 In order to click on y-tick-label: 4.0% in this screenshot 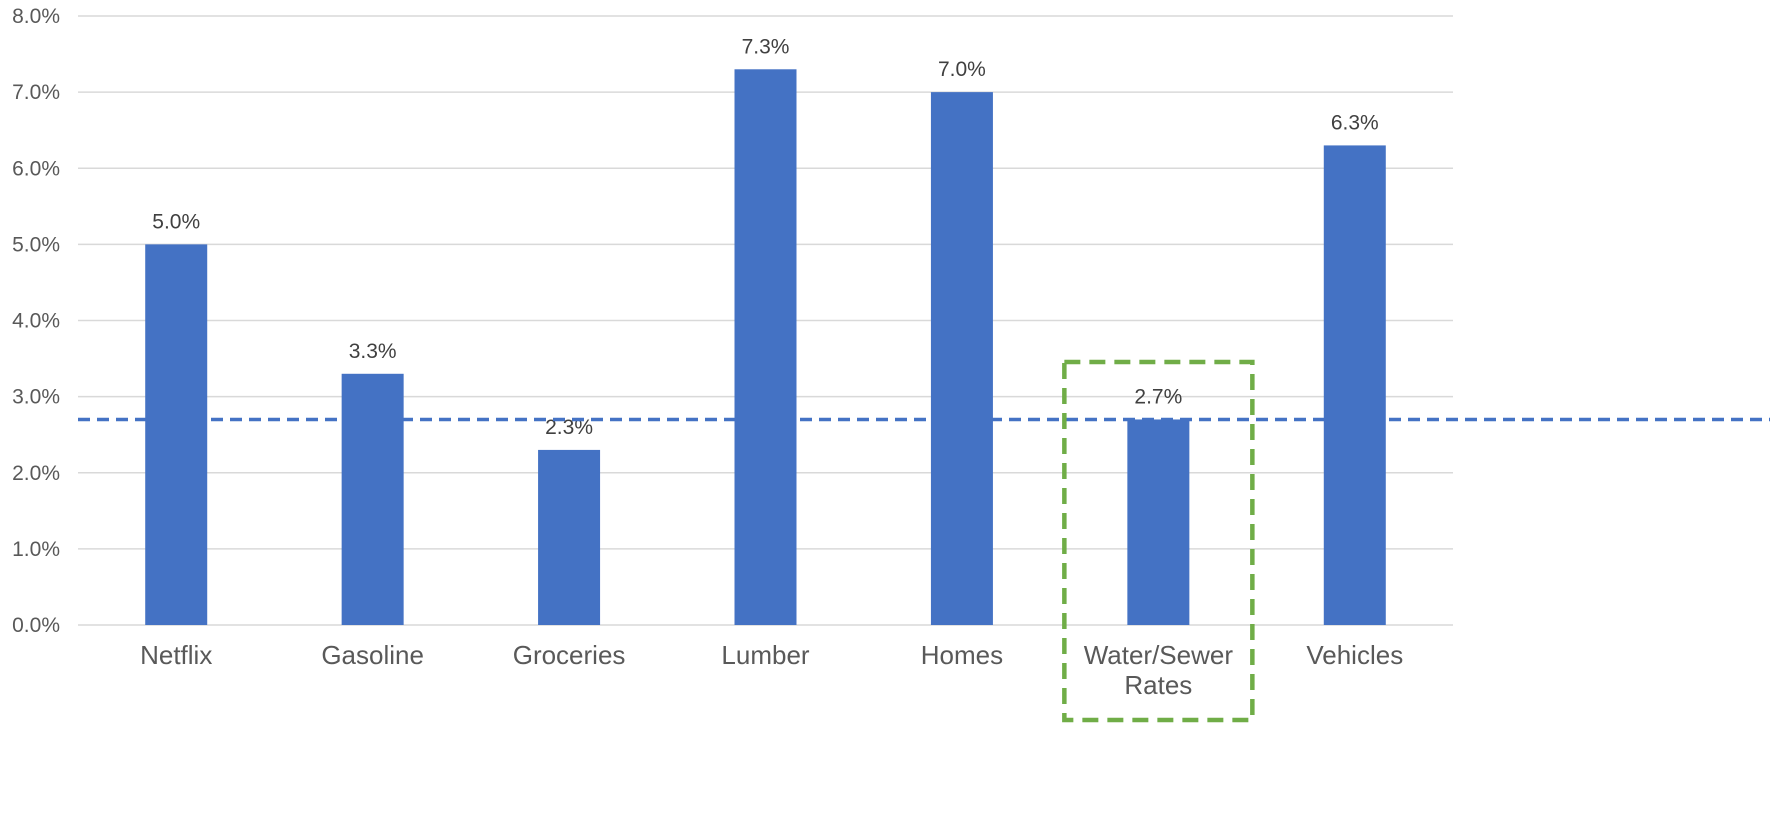, I will do `click(36, 321)`.